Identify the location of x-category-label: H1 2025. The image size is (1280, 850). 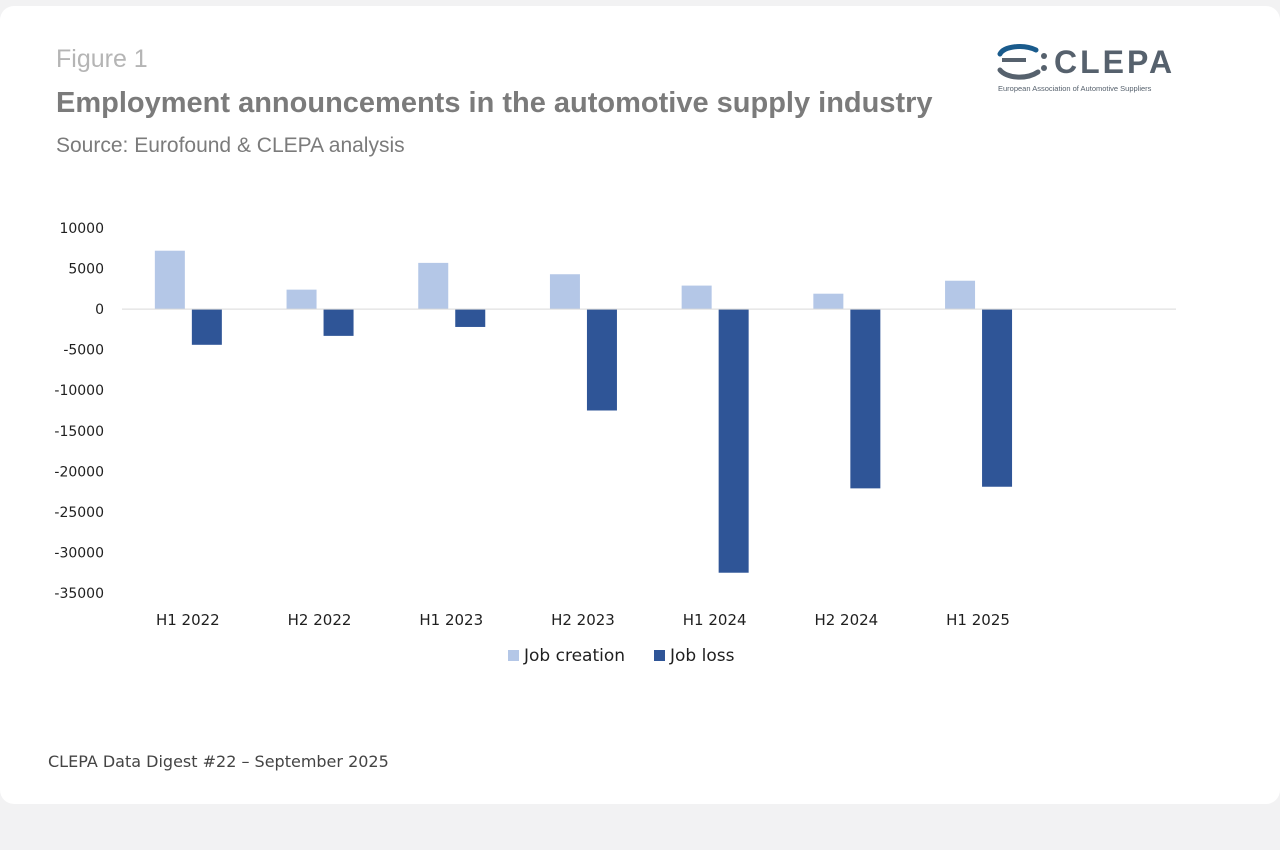
(978, 620).